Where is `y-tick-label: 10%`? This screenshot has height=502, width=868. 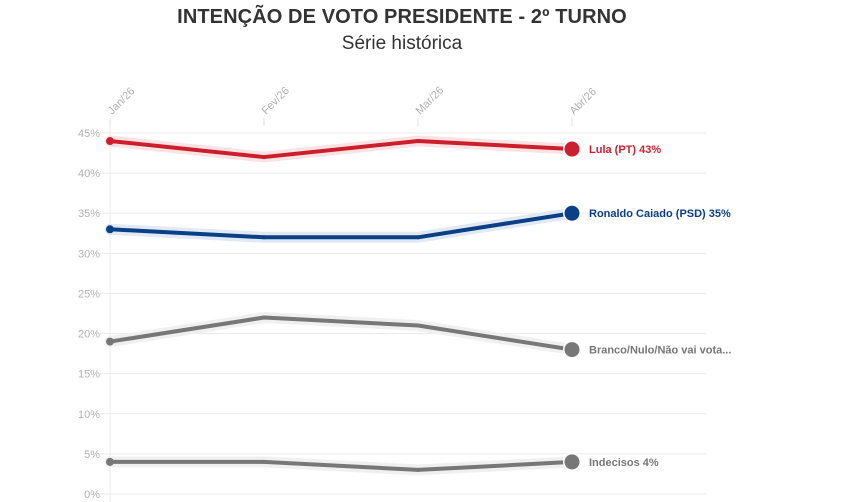
y-tick-label: 10% is located at coordinates (89, 415).